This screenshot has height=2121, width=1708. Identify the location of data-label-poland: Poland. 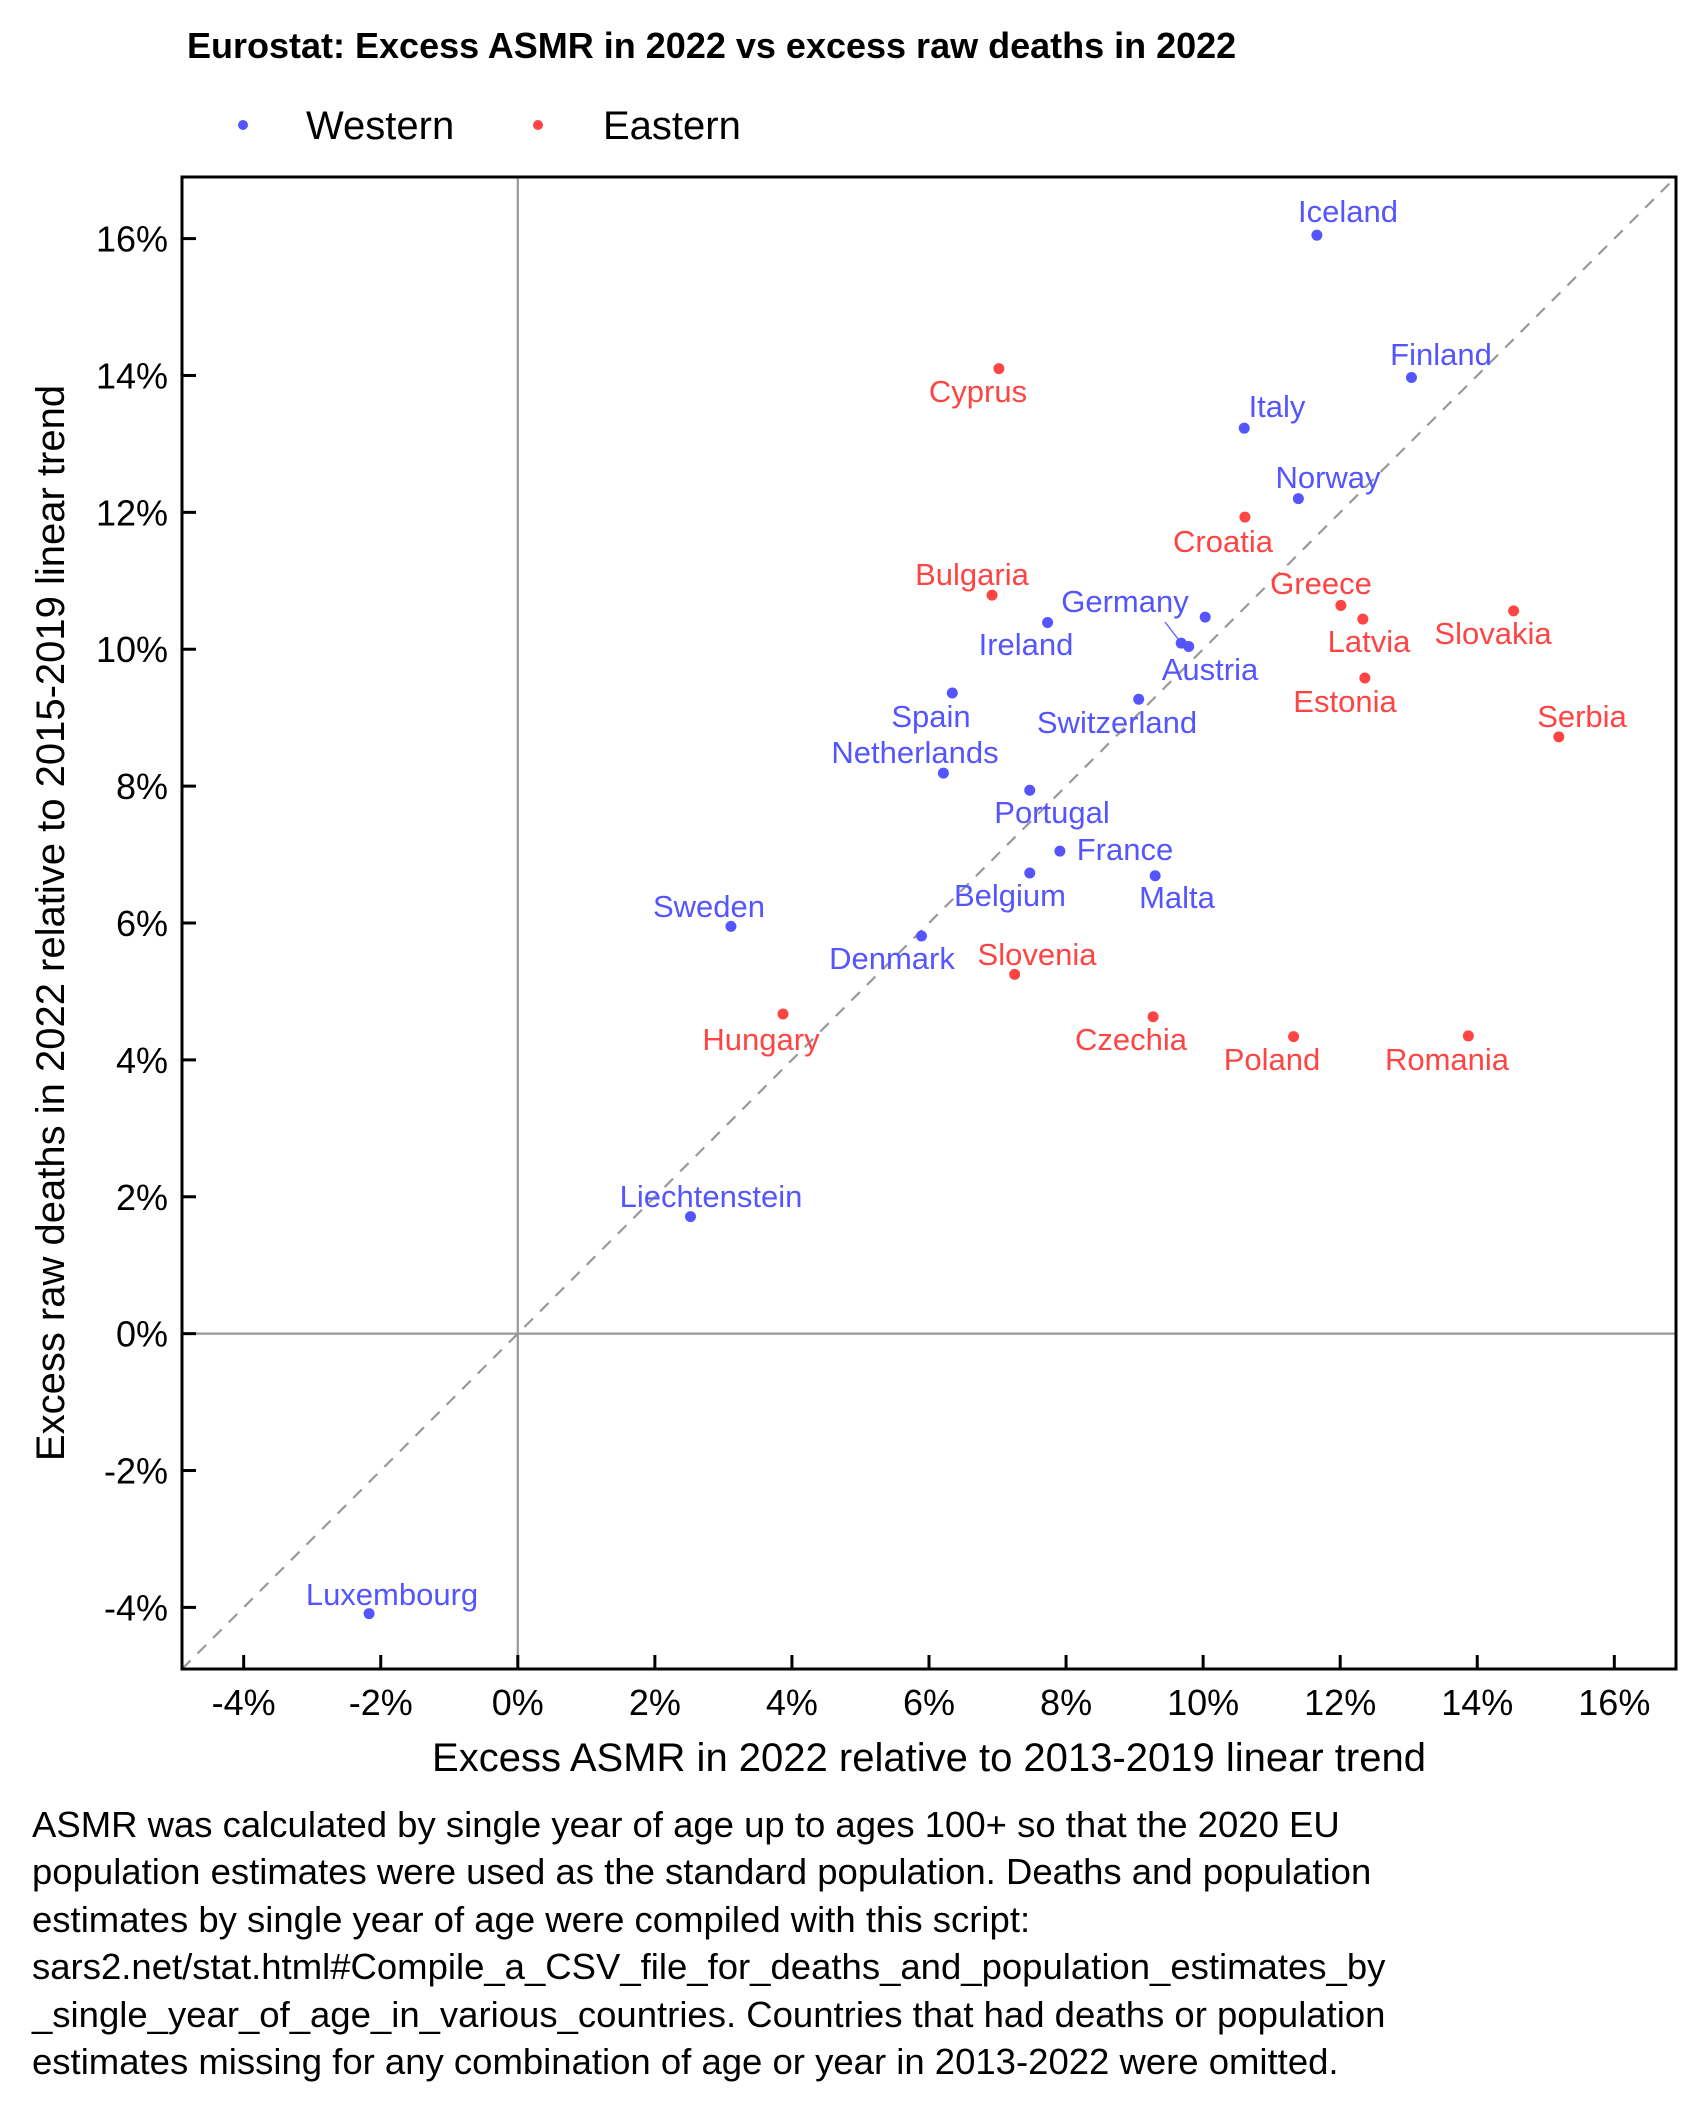
(1272, 1059).